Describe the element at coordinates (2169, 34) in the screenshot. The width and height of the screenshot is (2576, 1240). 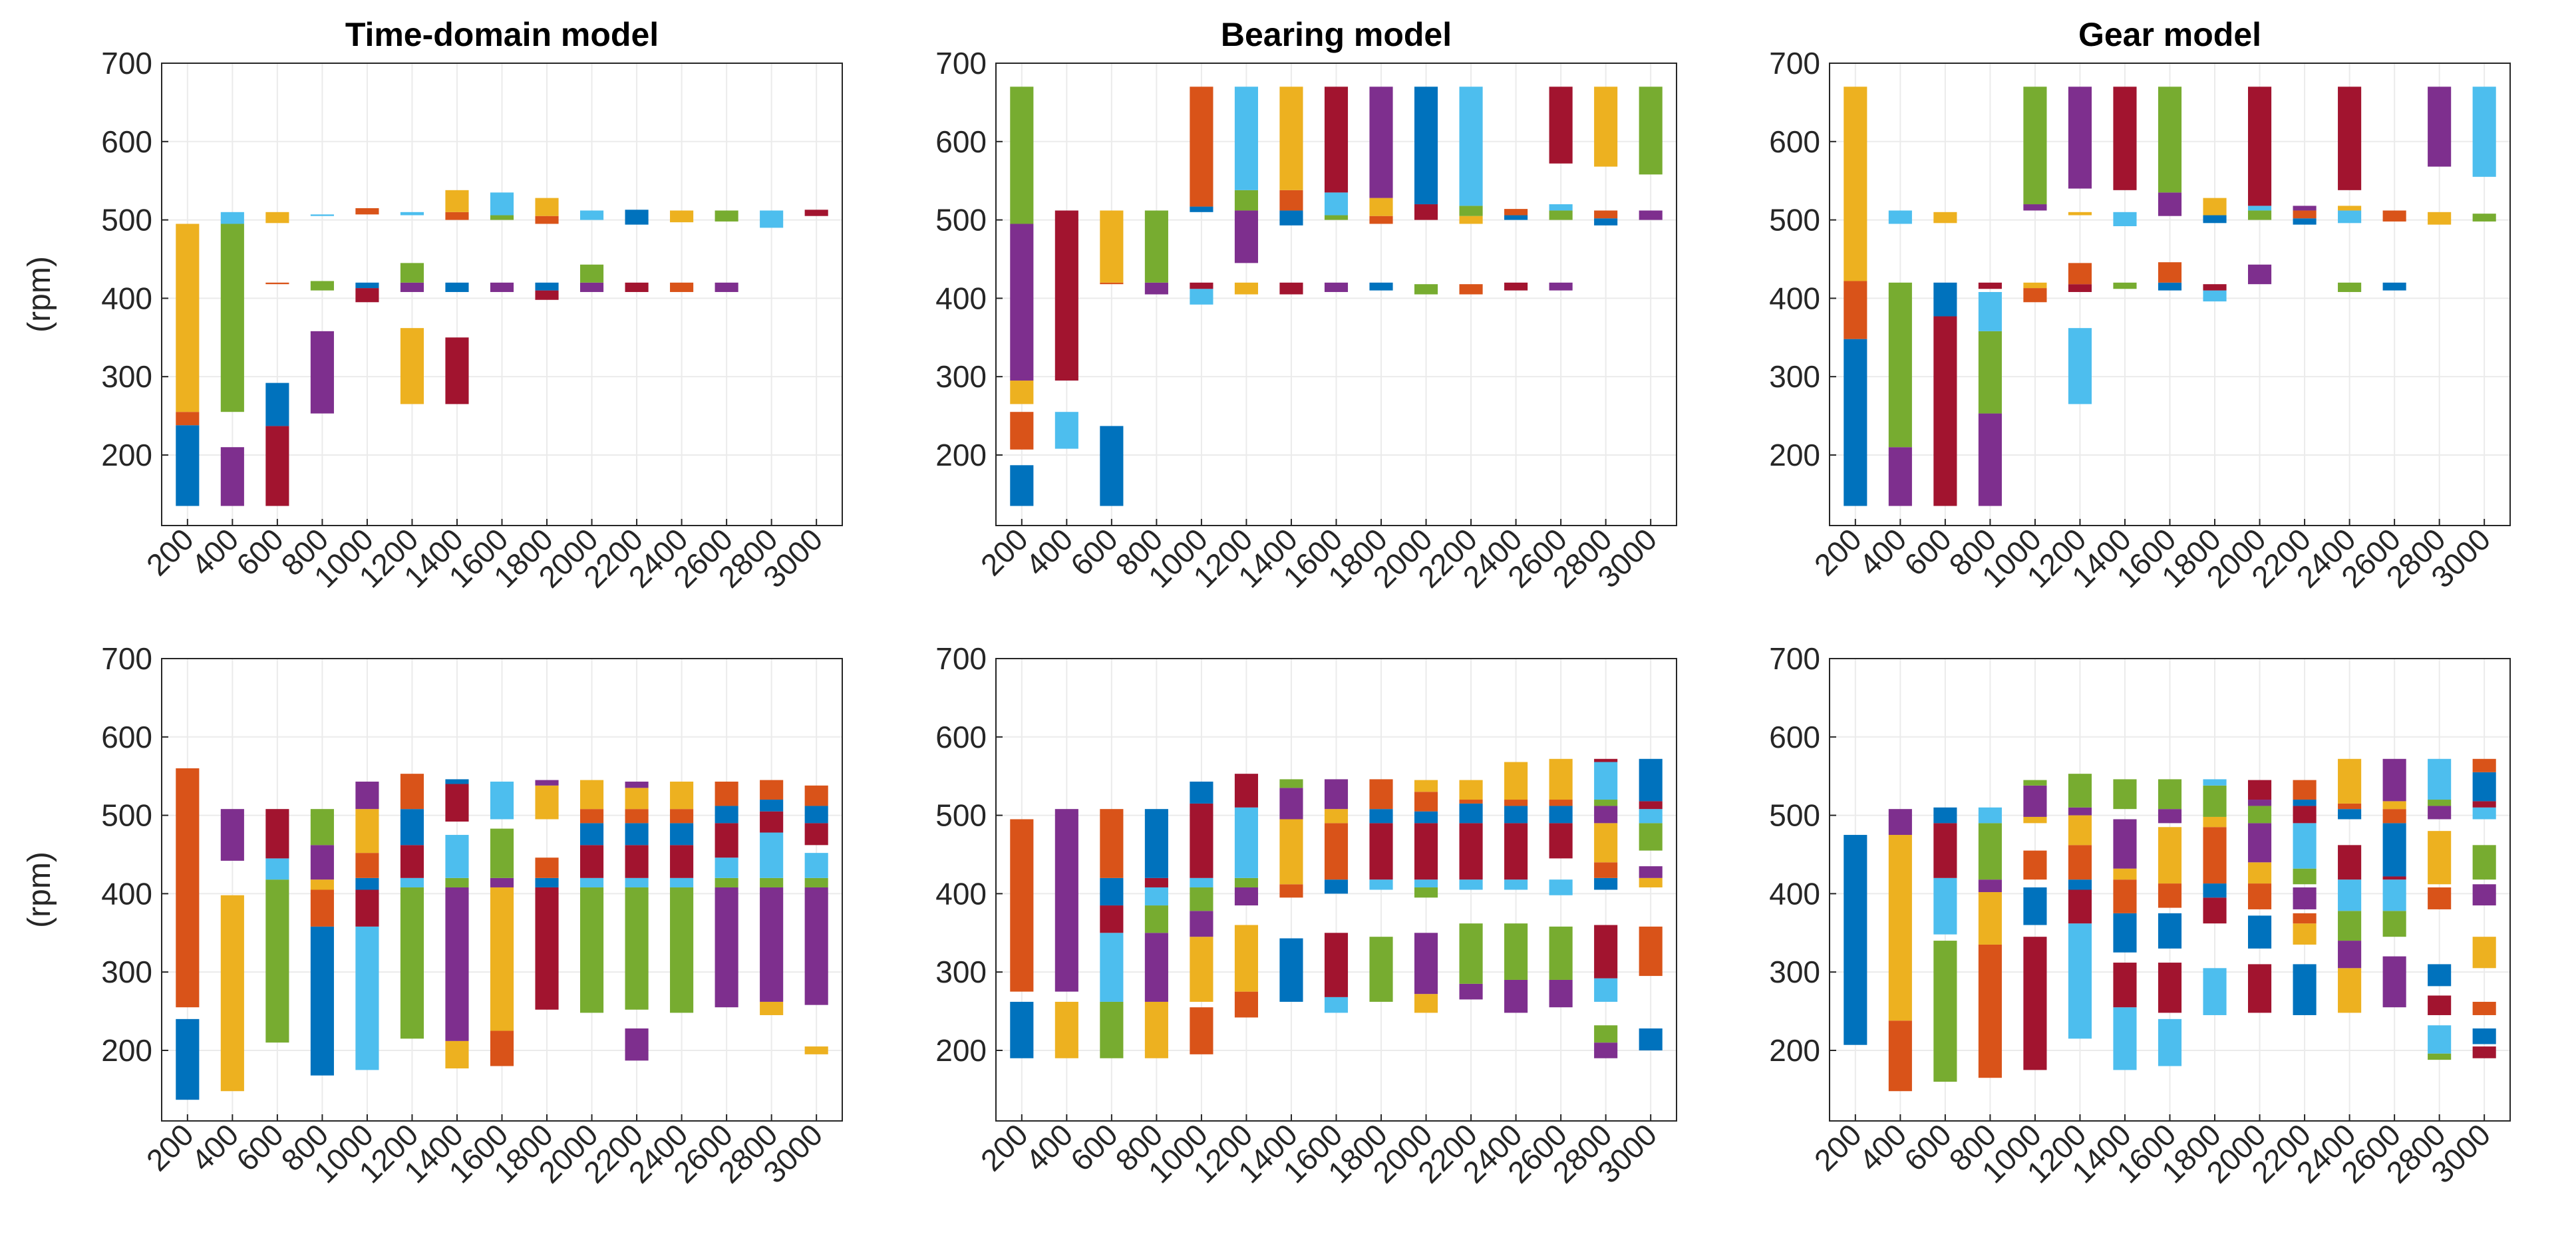
I see `panel-title: Gear model` at that location.